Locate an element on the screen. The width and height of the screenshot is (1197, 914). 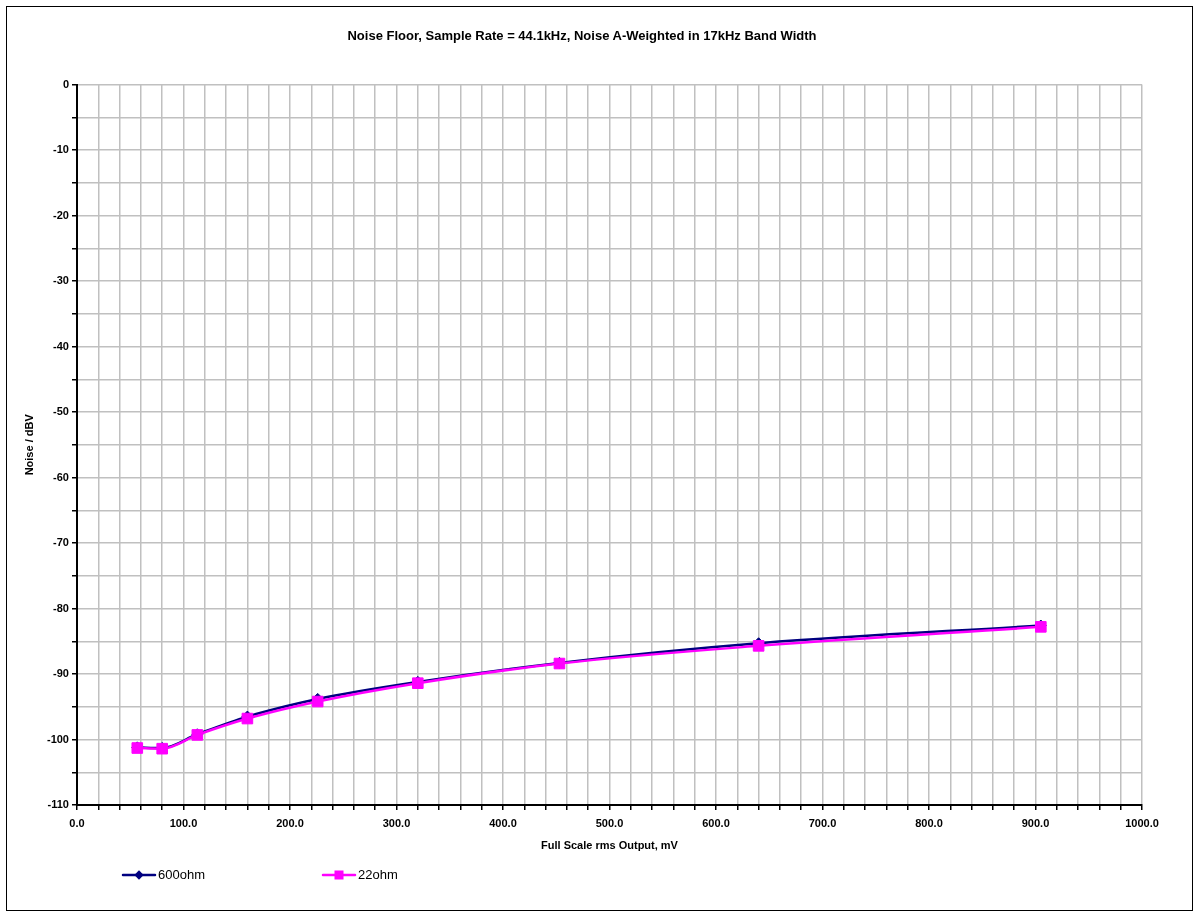
x-tick-label: 300.0 is located at coordinates (396, 822).